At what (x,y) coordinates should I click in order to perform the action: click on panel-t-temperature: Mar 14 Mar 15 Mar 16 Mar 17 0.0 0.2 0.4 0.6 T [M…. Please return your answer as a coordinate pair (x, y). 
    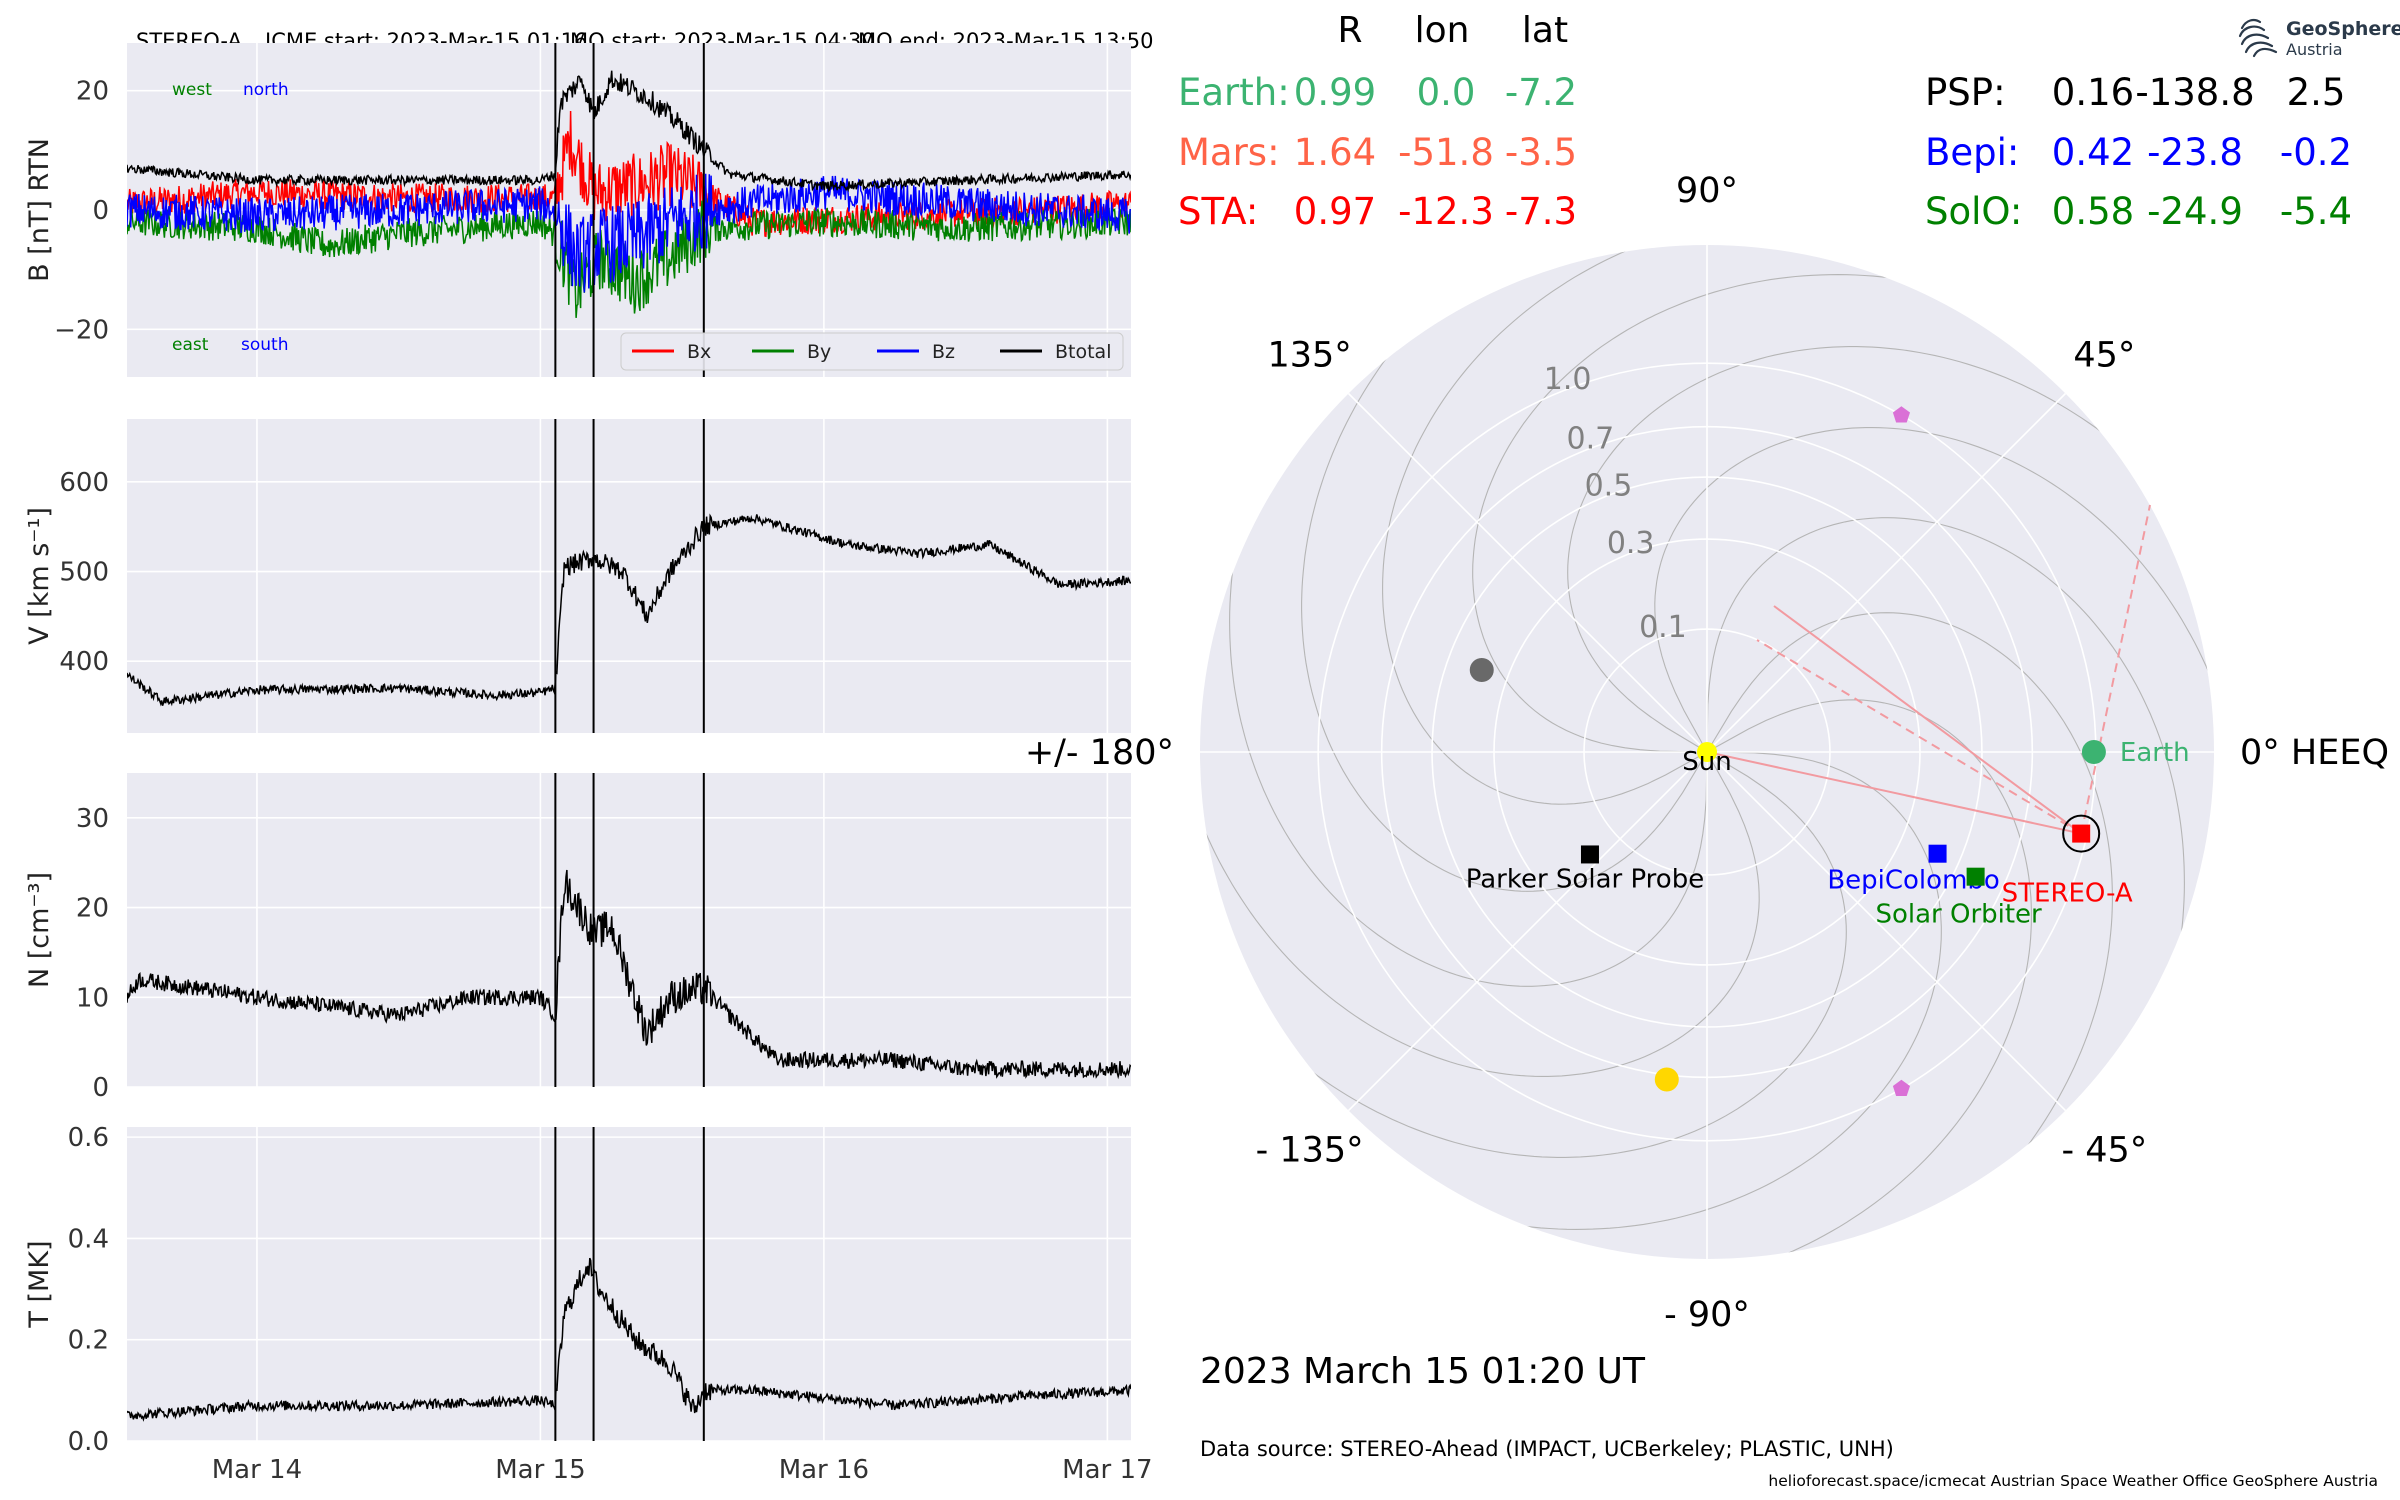
    Looking at the image, I should click on (588, 1304).